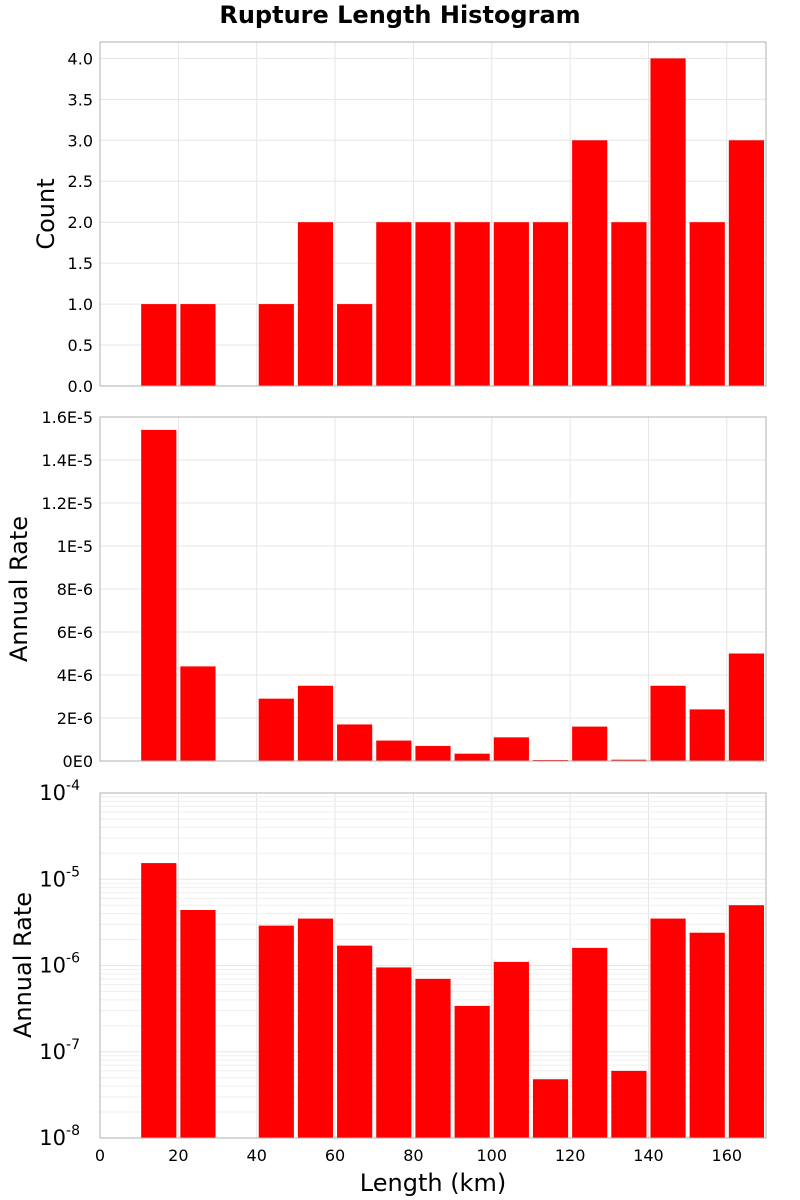  What do you see at coordinates (78, 761) in the screenshot?
I see `y-tick-label: 0E0` at bounding box center [78, 761].